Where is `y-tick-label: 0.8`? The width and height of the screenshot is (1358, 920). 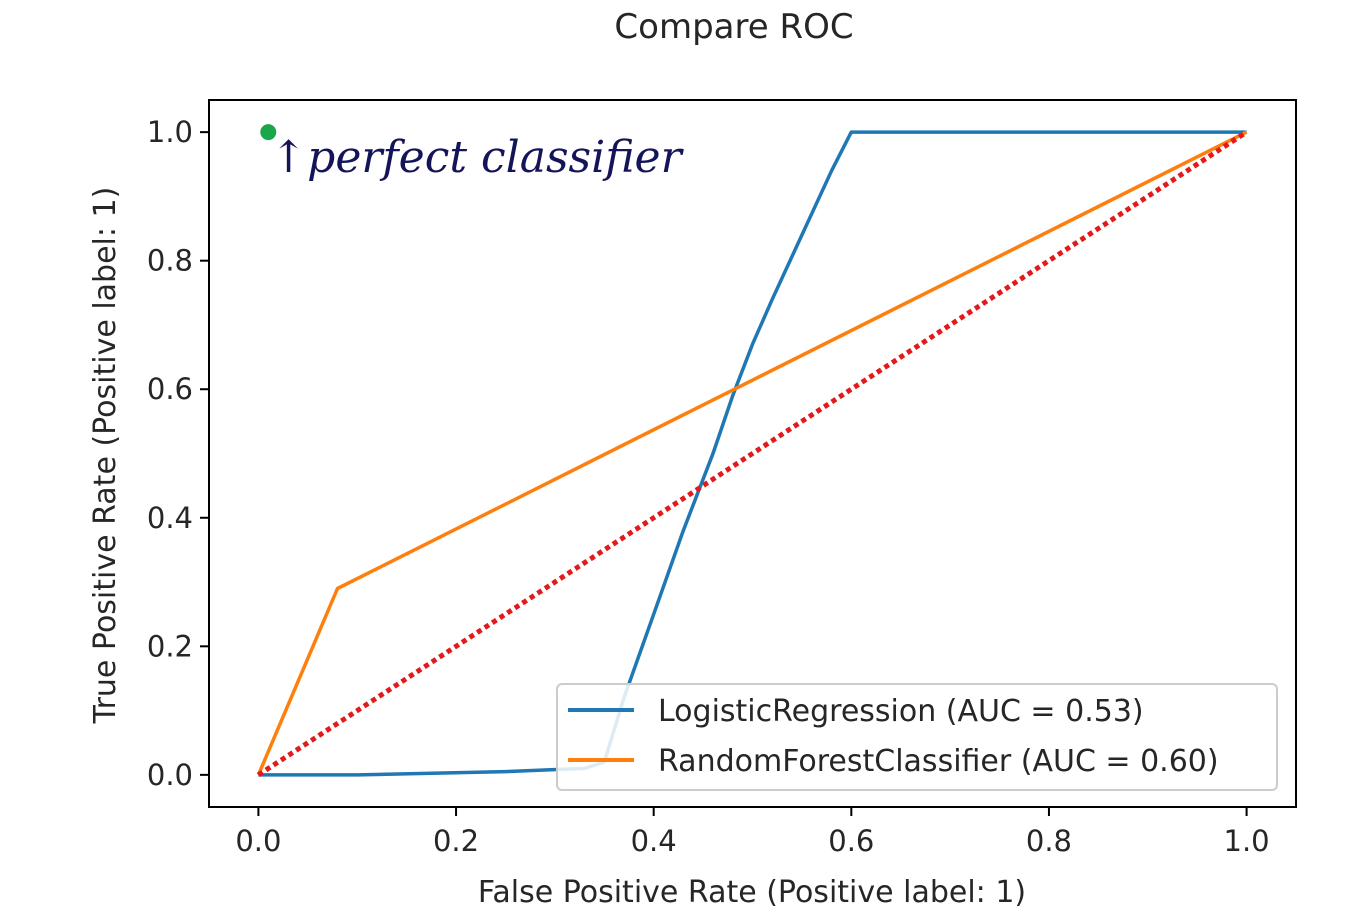
y-tick-label: 0.8 is located at coordinates (170, 261).